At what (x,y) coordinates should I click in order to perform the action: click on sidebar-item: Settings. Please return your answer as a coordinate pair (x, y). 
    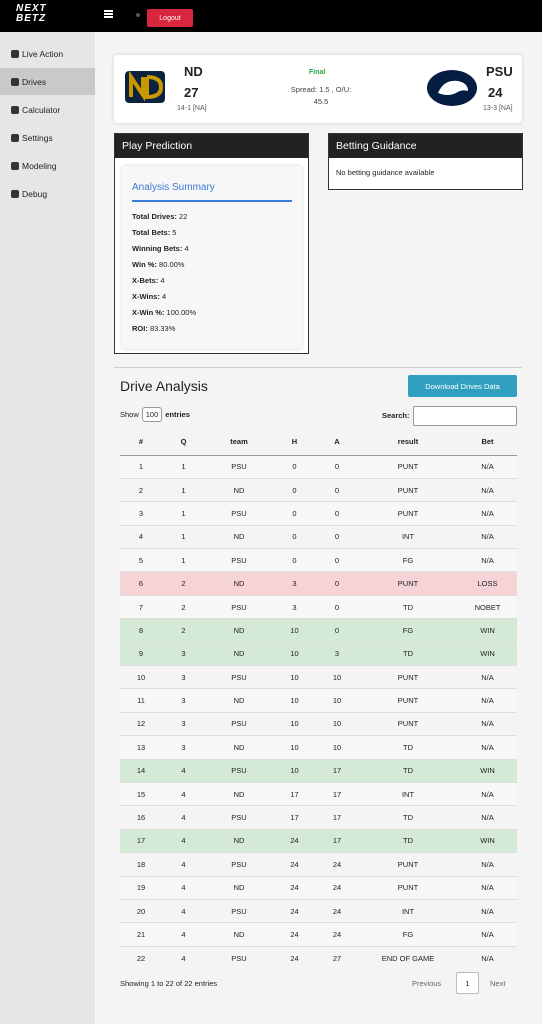
    Looking at the image, I should click on (47, 137).